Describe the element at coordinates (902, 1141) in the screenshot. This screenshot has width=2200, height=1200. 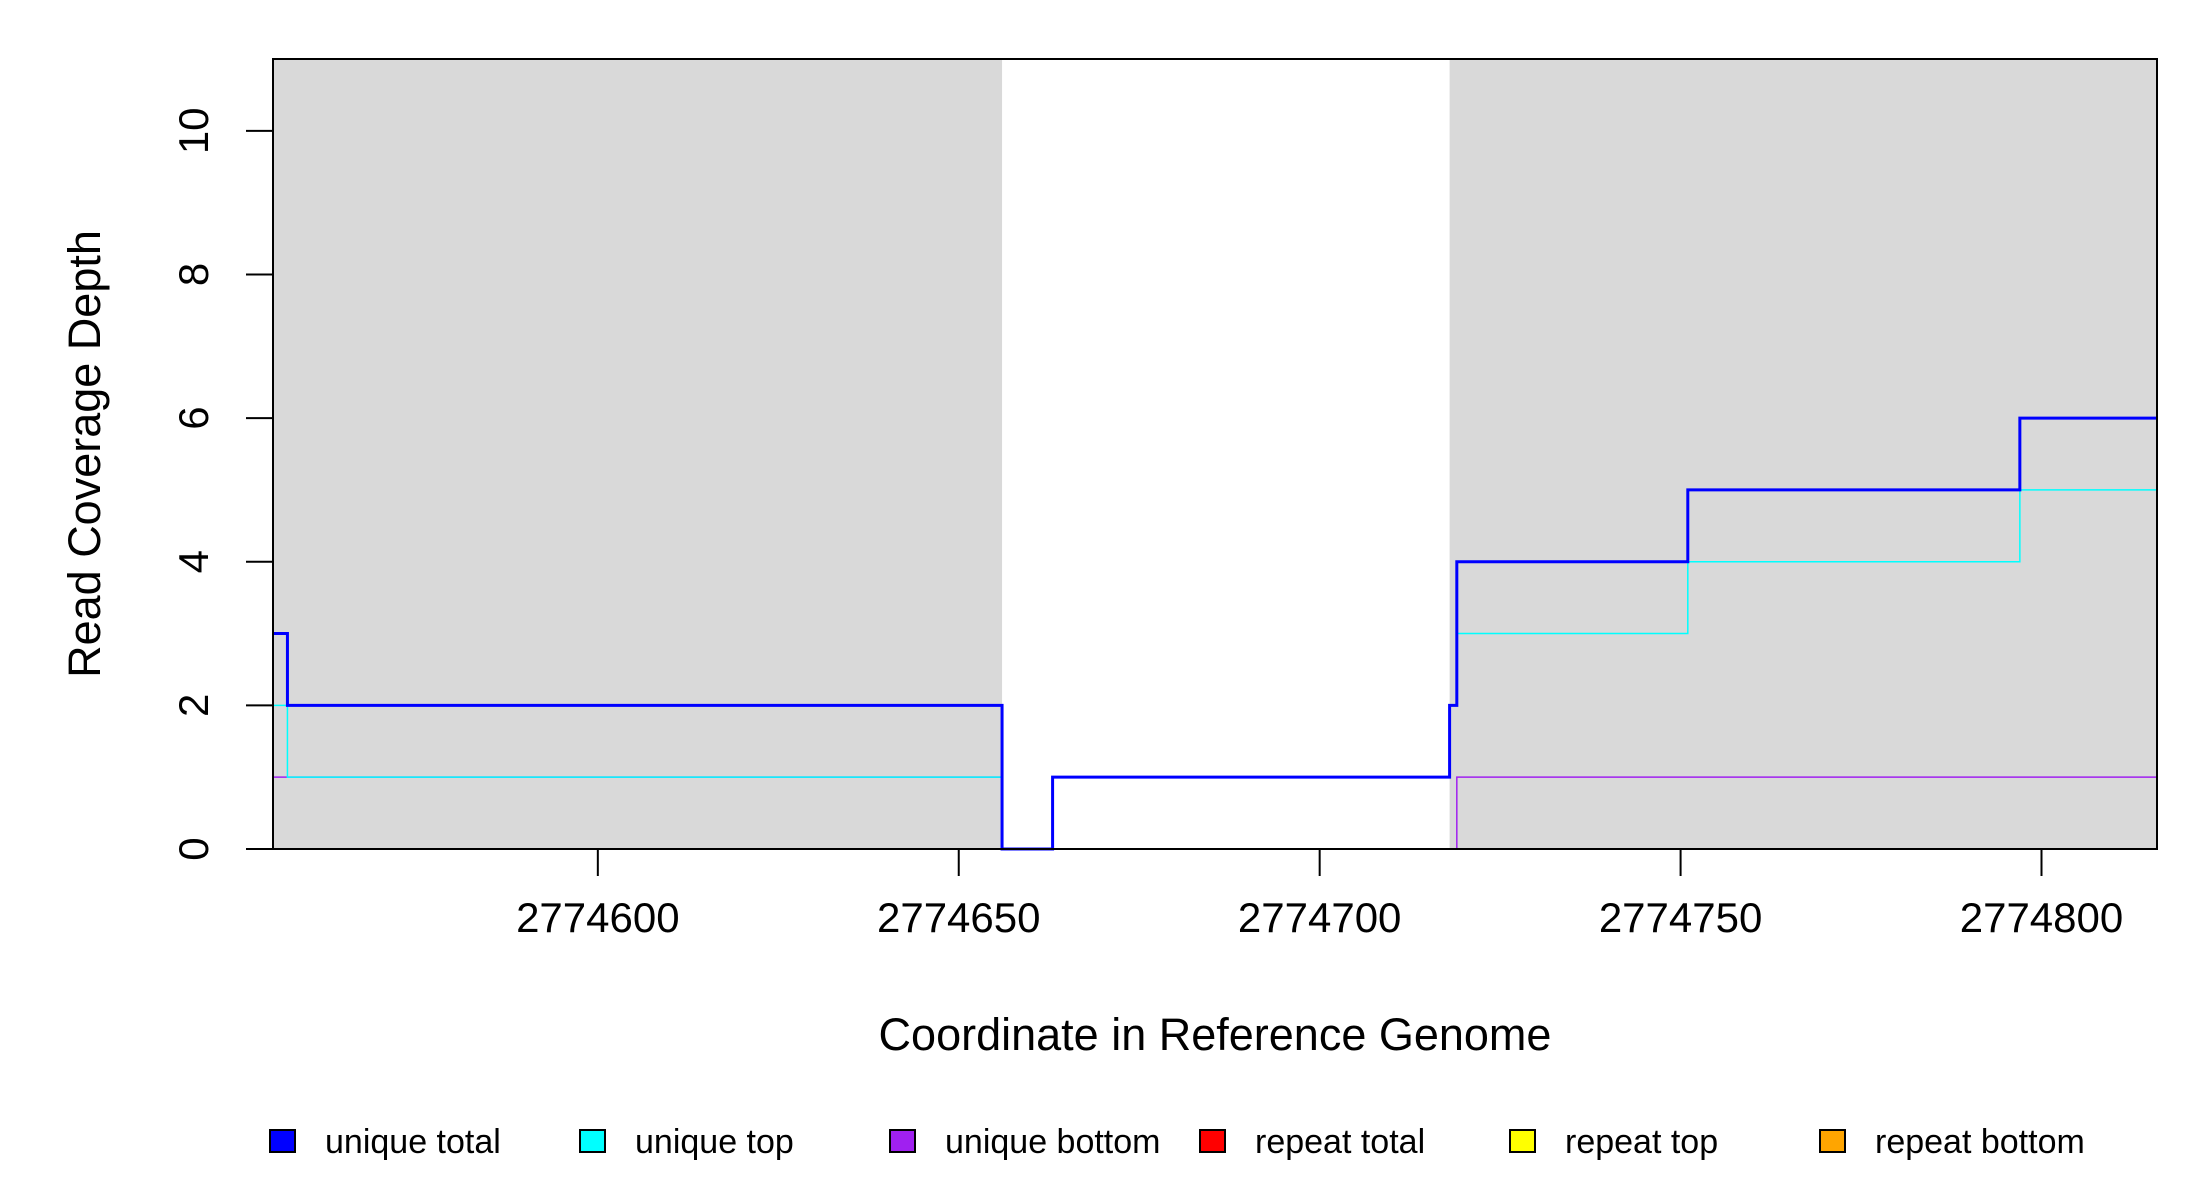
I see `legend-swatch-unique-bottom` at that location.